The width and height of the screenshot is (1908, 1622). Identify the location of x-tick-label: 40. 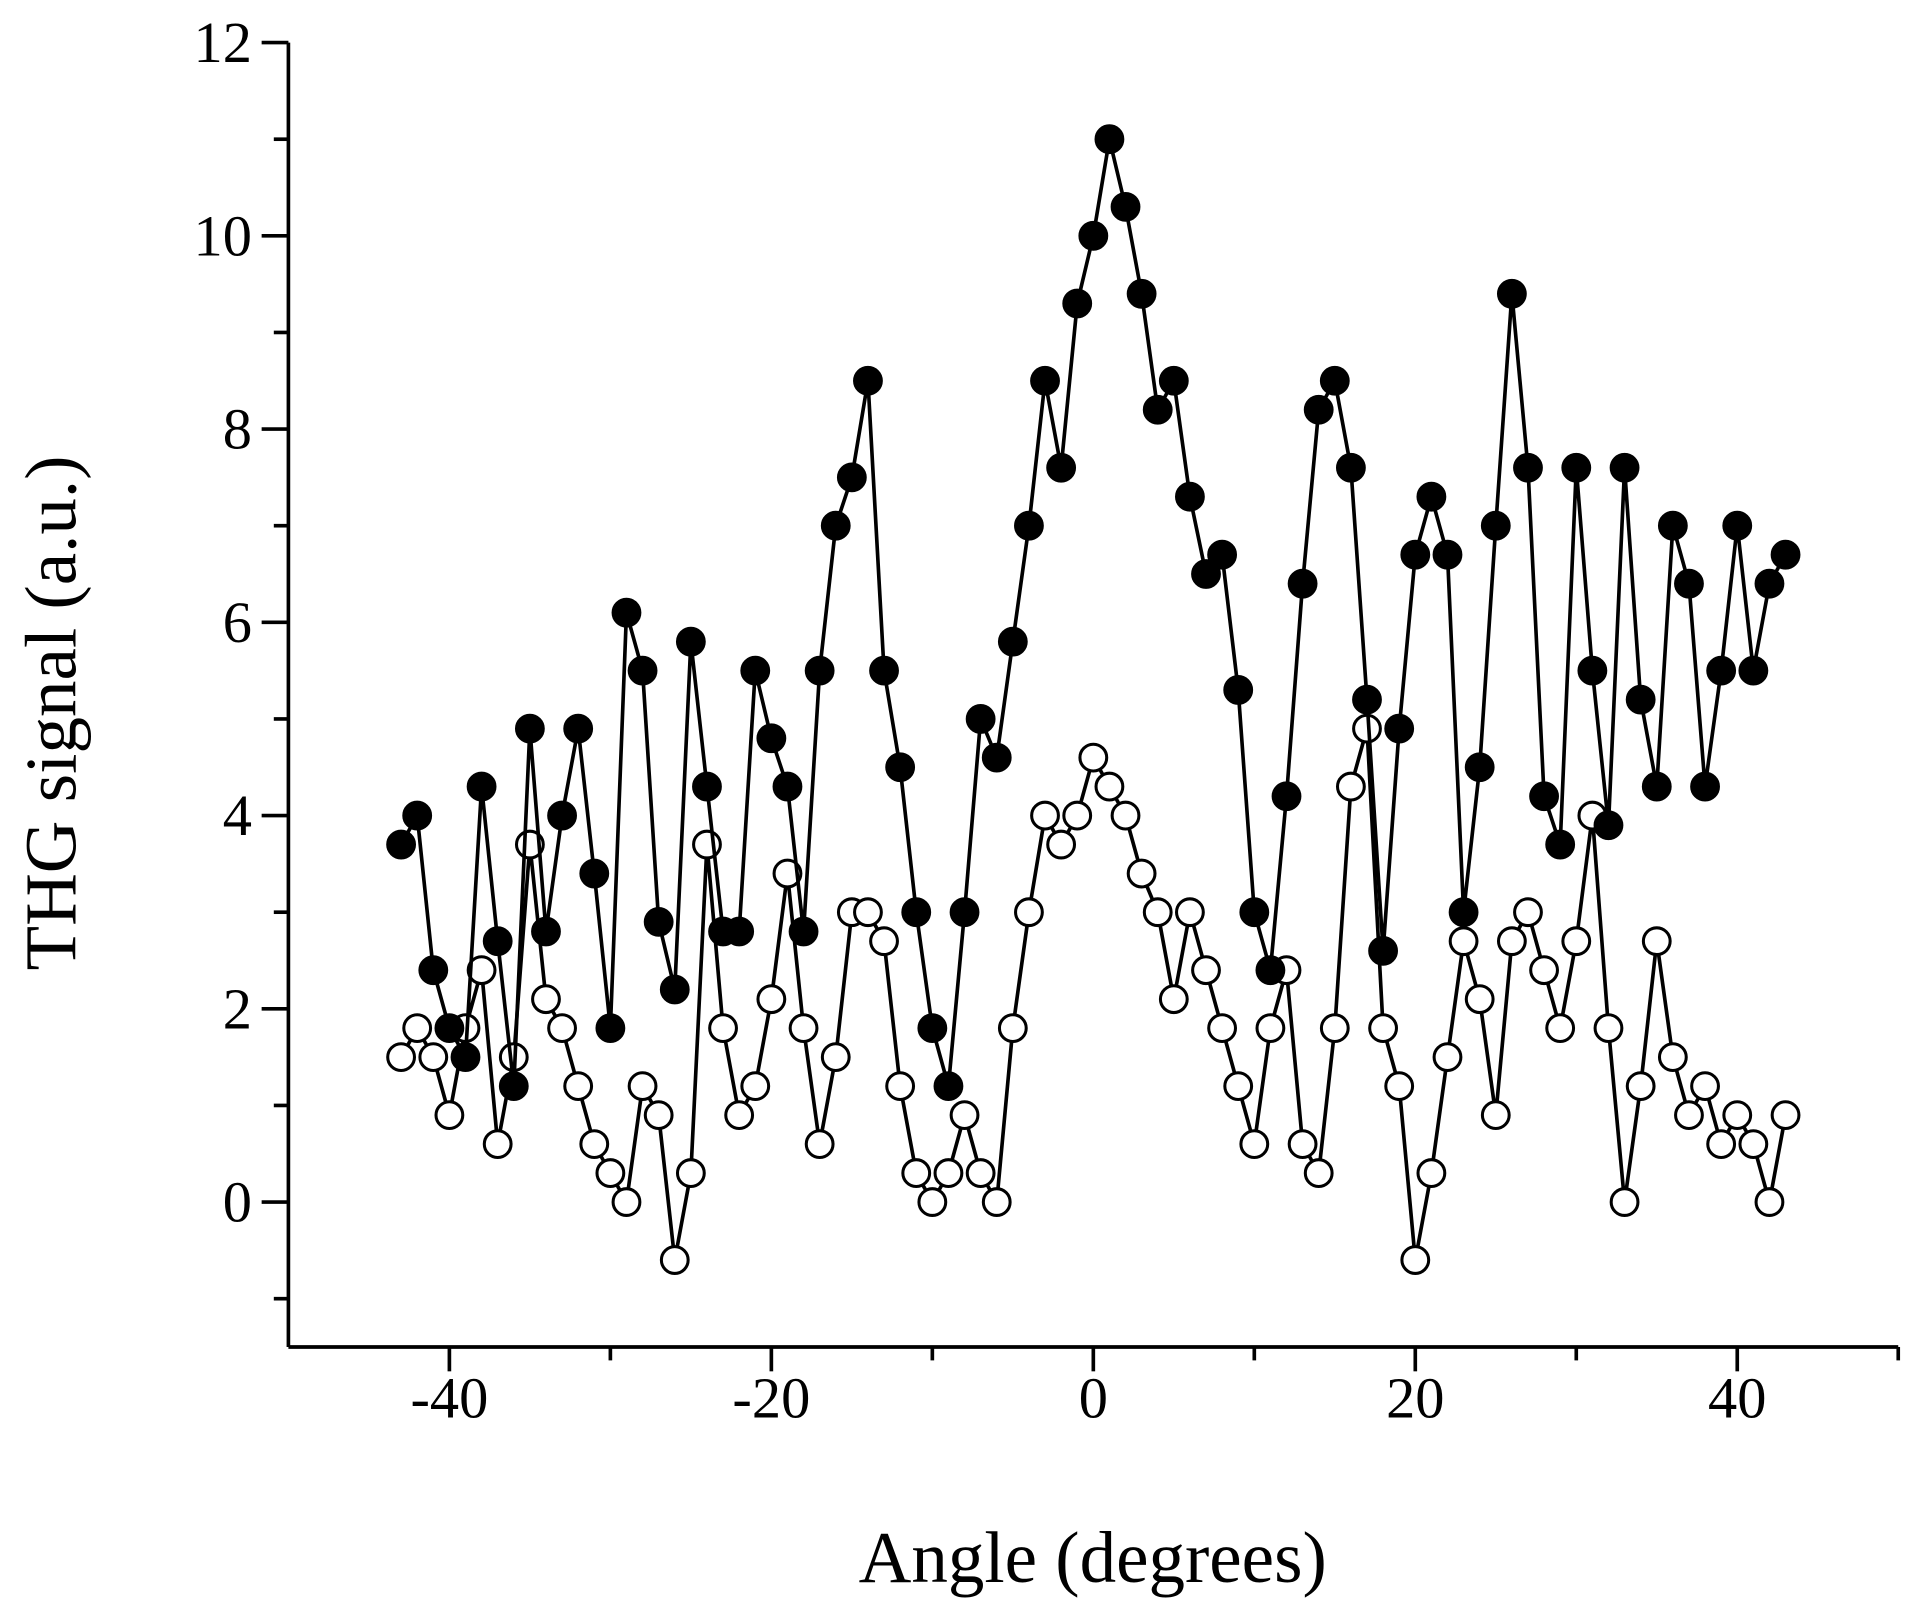
(1737, 1398).